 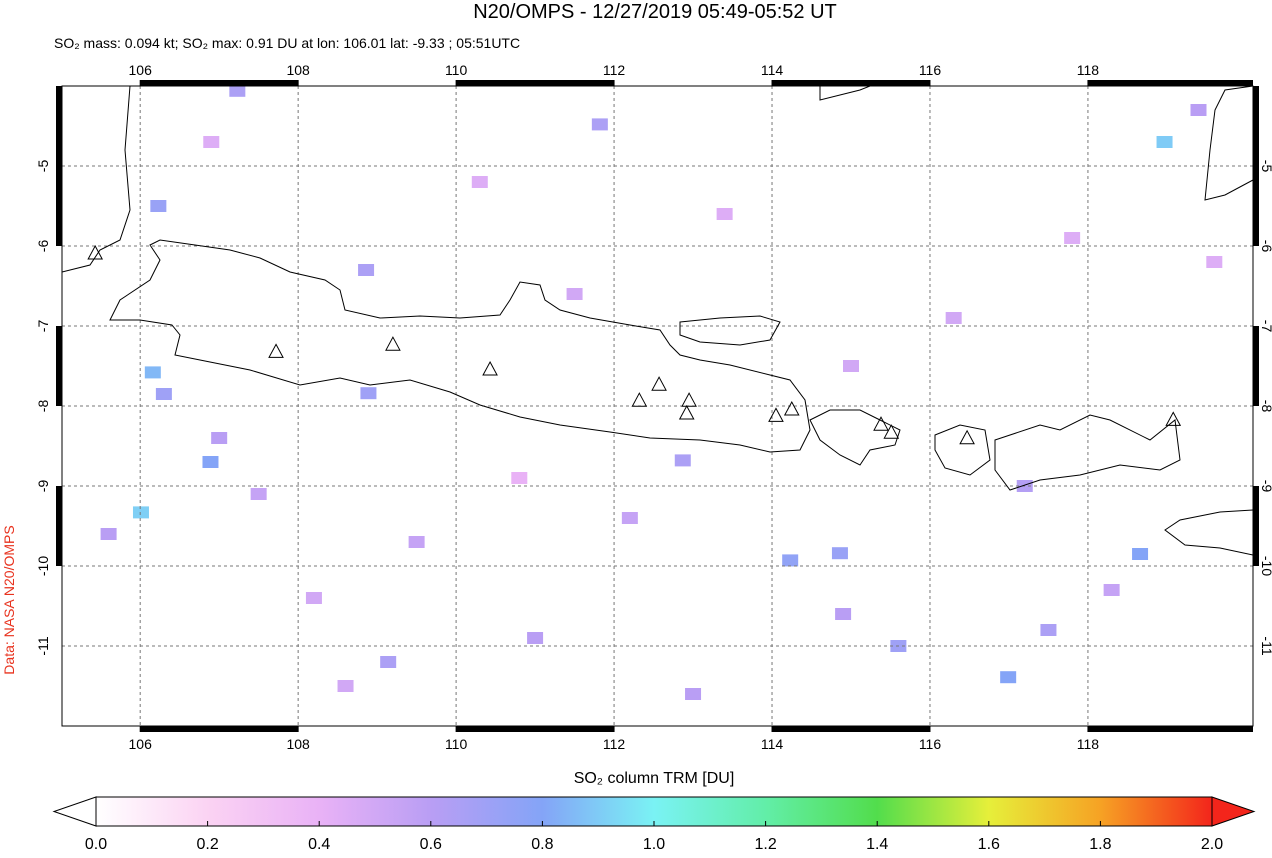 I want to click on coast-bali, so click(x=855, y=437).